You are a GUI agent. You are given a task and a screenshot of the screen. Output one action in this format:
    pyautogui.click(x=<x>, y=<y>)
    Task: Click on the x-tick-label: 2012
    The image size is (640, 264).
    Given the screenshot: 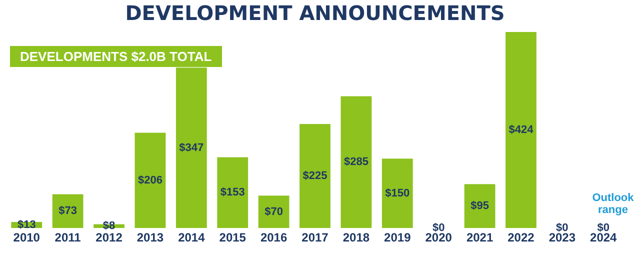 What is the action you would take?
    pyautogui.click(x=109, y=237)
    